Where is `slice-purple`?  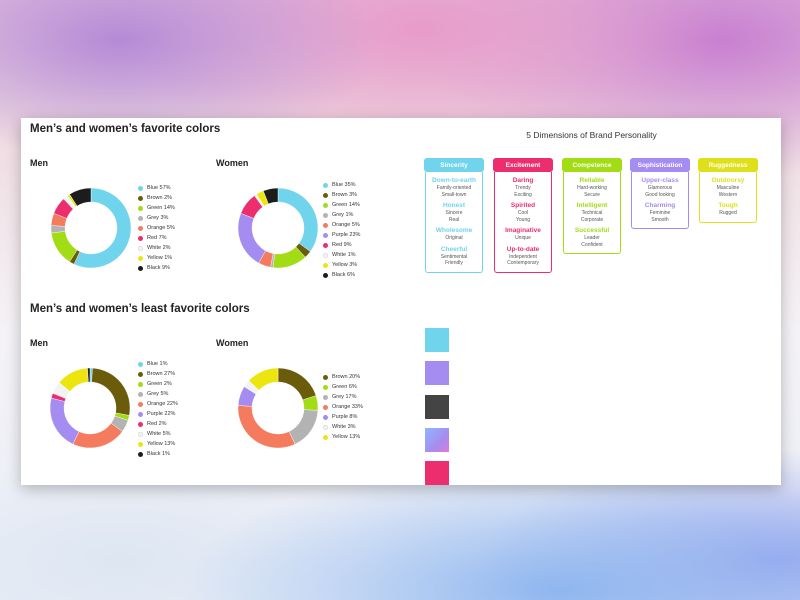 slice-purple is located at coordinates (251, 238).